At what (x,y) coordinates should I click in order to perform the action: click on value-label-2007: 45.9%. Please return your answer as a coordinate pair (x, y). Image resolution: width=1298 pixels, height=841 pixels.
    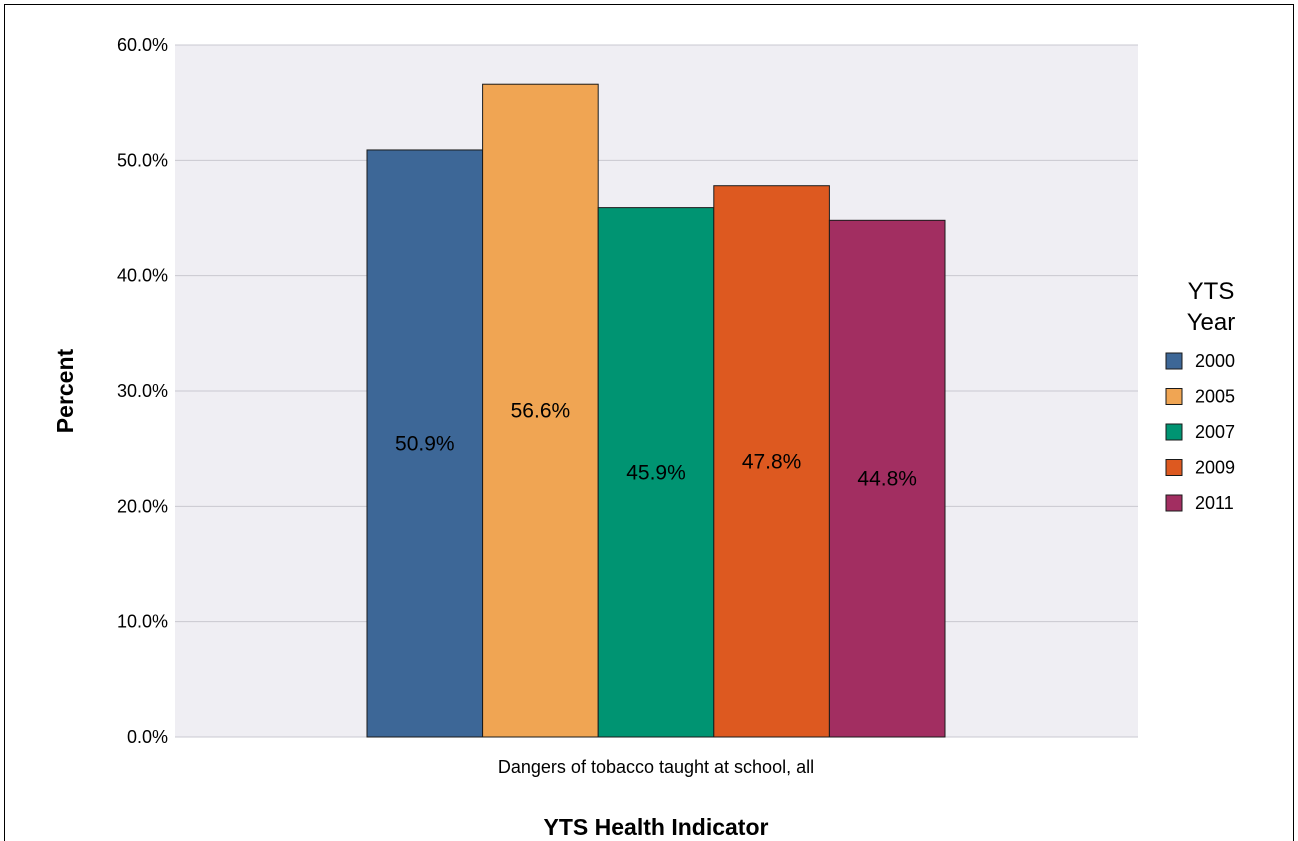
    Looking at the image, I should click on (656, 472).